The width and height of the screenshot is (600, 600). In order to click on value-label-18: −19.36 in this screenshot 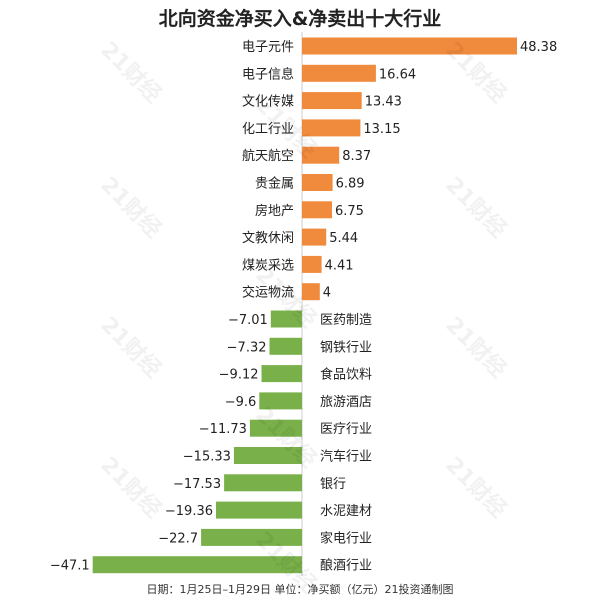, I will do `click(189, 511)`.